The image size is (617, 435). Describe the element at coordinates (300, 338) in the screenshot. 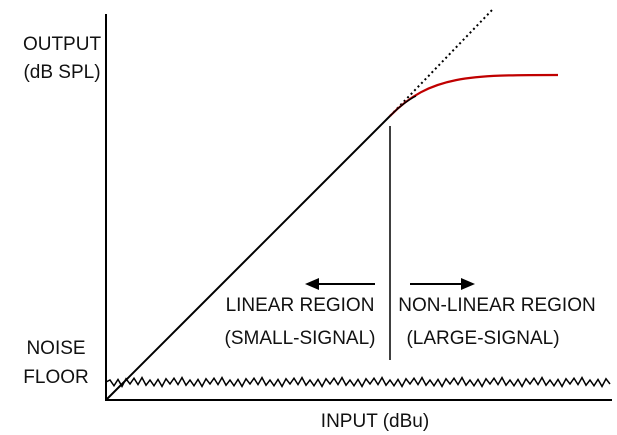

I see `region-note: (SMALL-SIGNAL)` at that location.